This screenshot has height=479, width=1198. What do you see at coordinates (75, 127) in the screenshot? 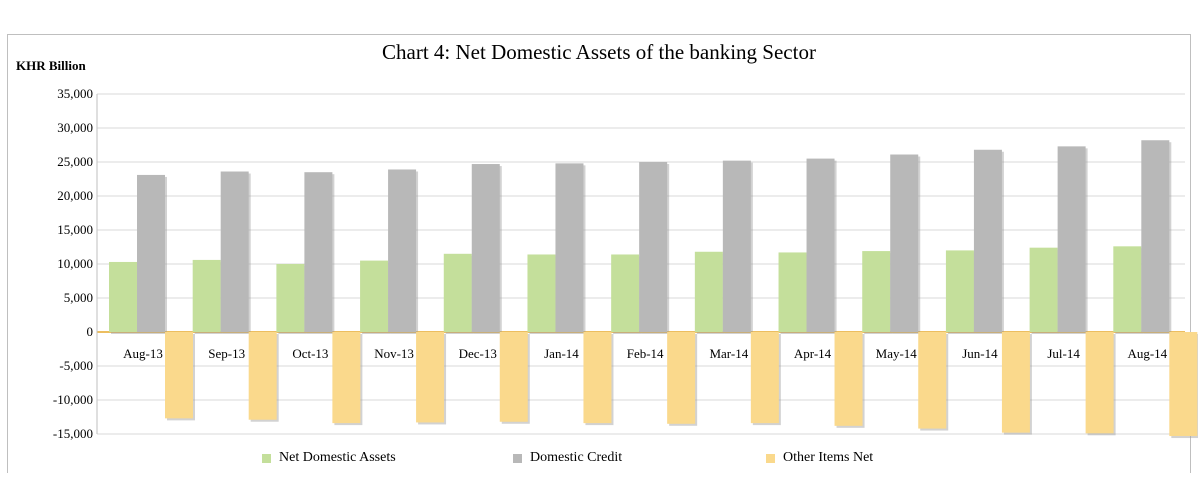
I see `y-tick-label: 30,000` at bounding box center [75, 127].